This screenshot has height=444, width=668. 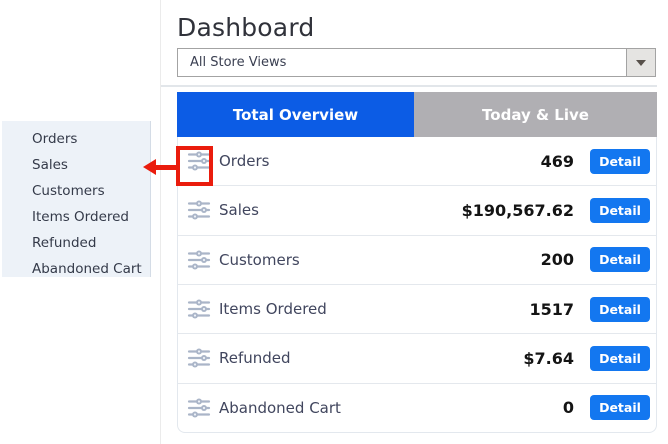 What do you see at coordinates (165, 167) in the screenshot?
I see `annotation-arrow` at bounding box center [165, 167].